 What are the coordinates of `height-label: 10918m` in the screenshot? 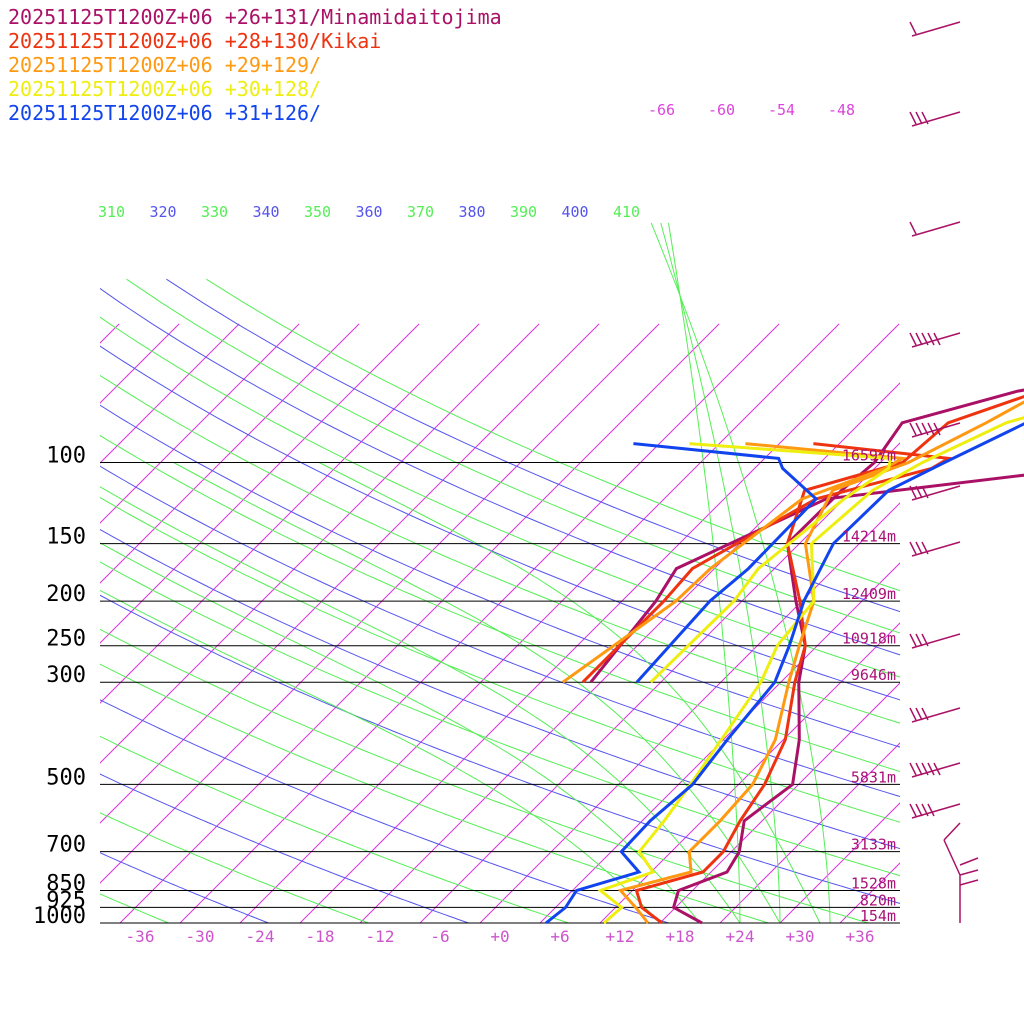 It's located at (869, 639).